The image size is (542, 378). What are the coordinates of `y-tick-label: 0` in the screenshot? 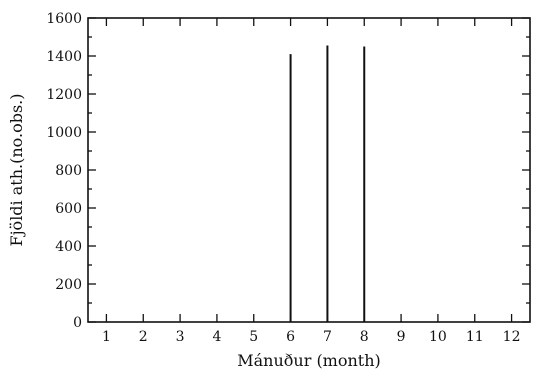 It's located at (77, 323).